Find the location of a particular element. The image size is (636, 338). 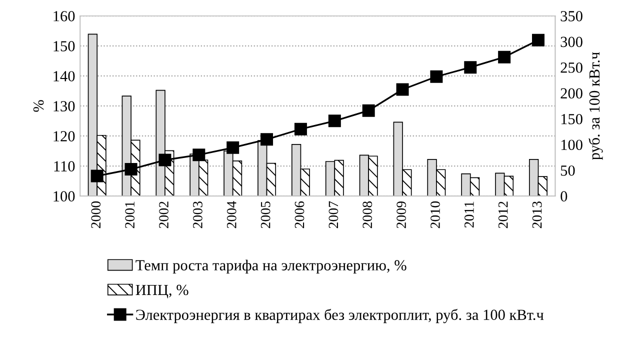

x-tick-label: 2004 is located at coordinates (231, 214).